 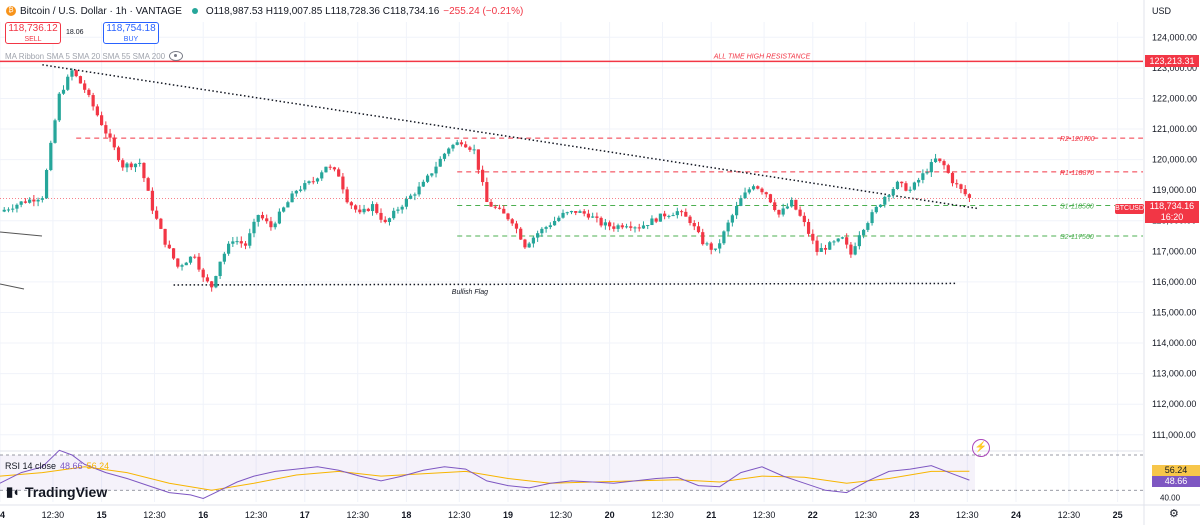 I want to click on rsi-value: 48.66, so click(x=71, y=466).